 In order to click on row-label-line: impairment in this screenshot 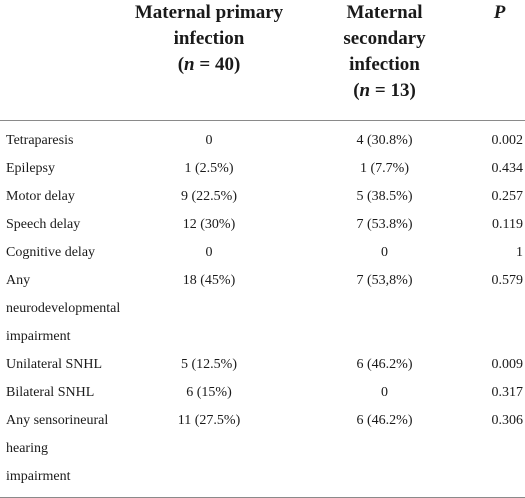, I will do `click(38, 336)`.